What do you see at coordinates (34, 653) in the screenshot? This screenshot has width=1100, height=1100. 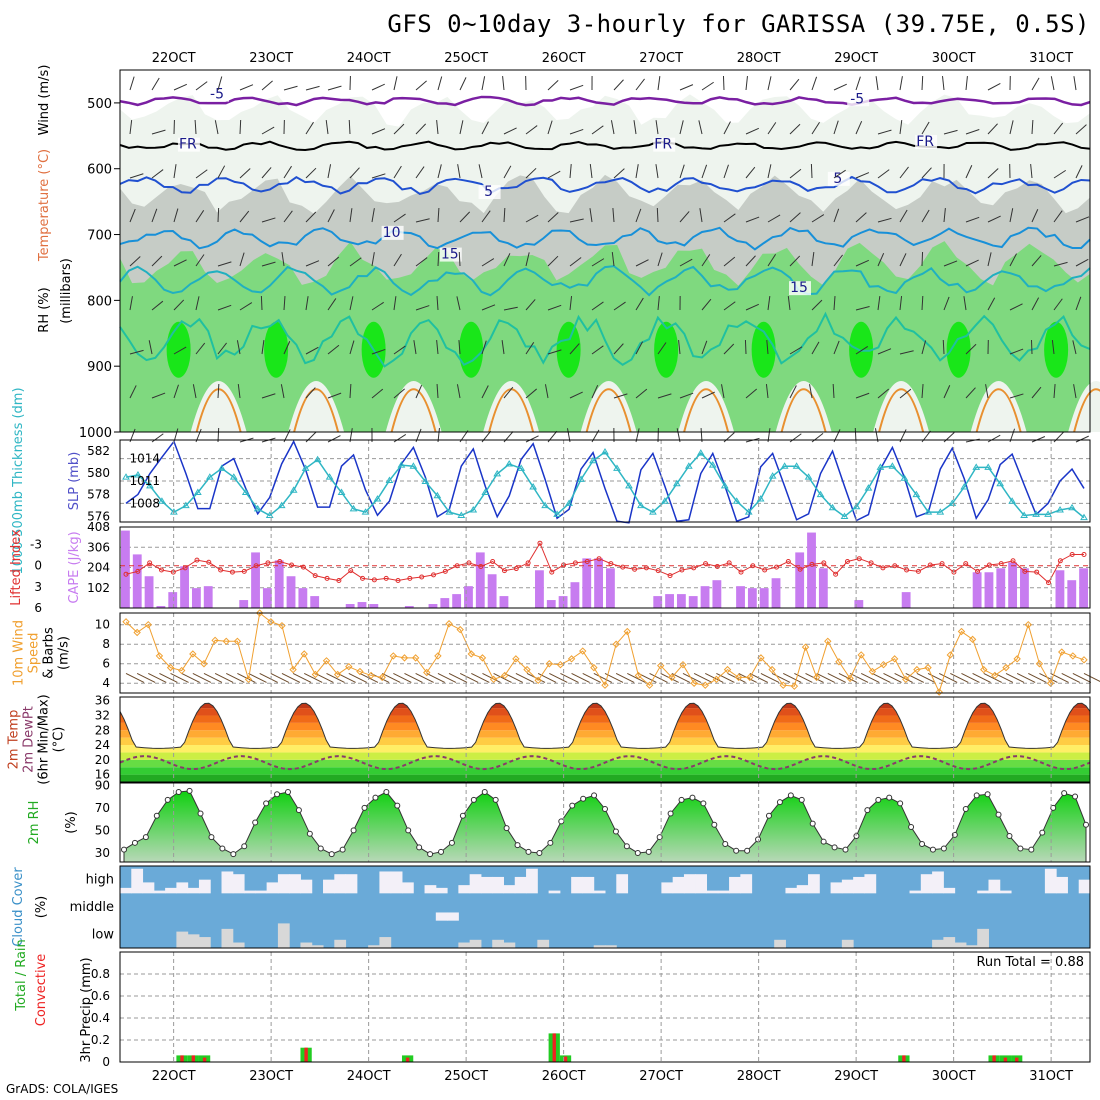 I see `axis-label: Speed` at bounding box center [34, 653].